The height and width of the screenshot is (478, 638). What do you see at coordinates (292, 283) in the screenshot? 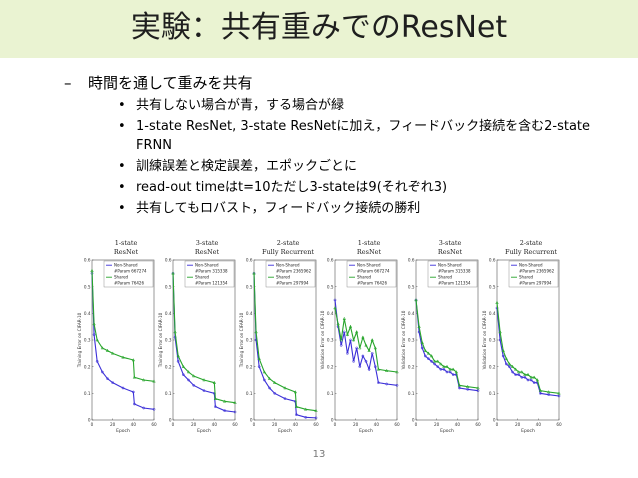
I see `legend-label: #Param 297994` at bounding box center [292, 283].